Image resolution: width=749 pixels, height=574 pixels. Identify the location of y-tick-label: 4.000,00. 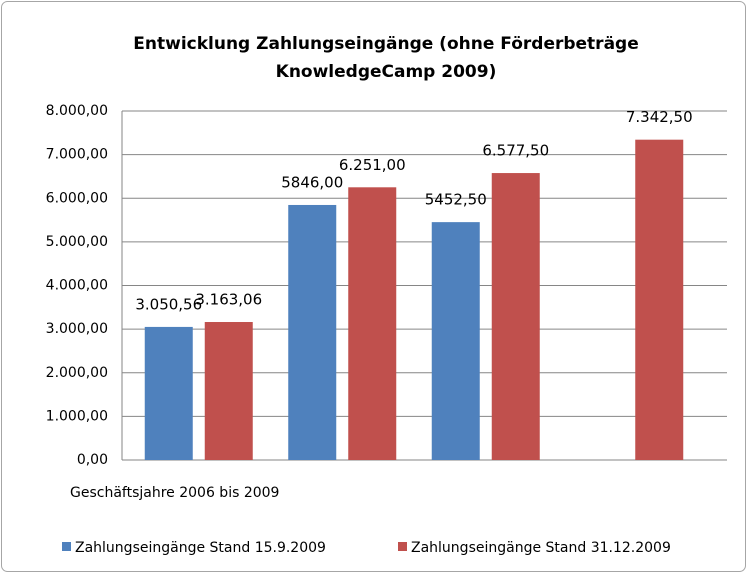
(77, 286).